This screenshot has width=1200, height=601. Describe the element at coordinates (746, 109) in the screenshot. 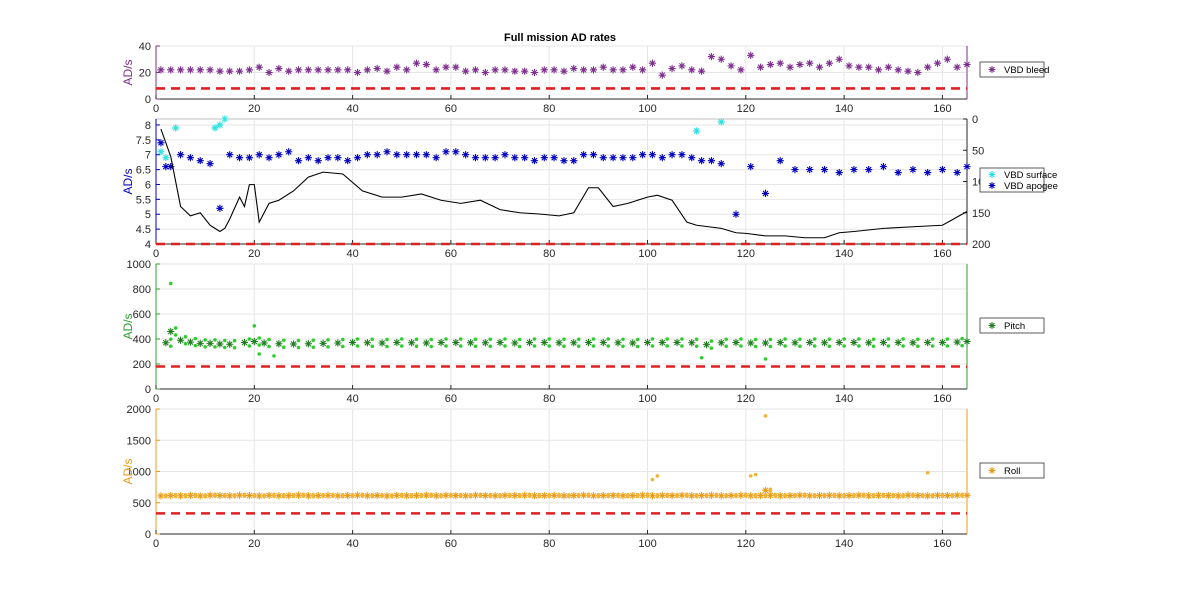

I see `x-tick-label: 120` at that location.